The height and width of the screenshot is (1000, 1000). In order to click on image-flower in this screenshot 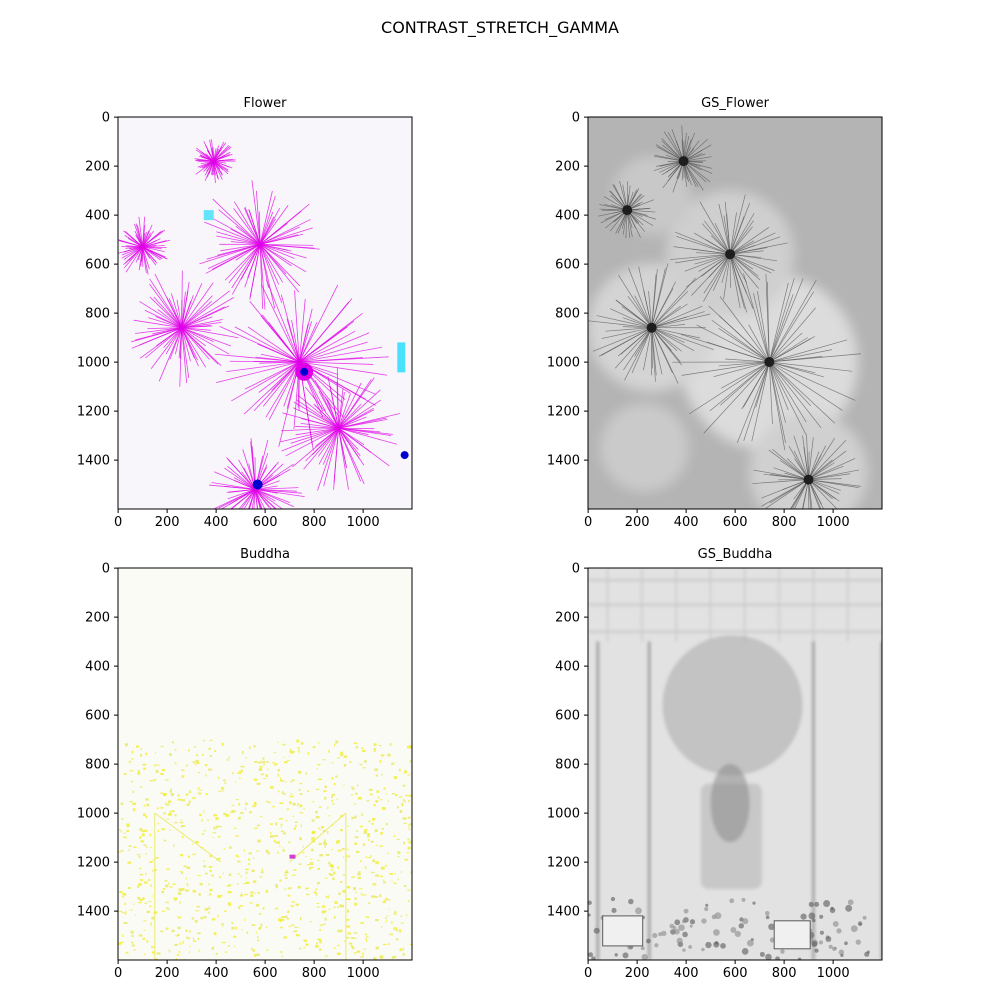, I will do `click(265, 313)`.